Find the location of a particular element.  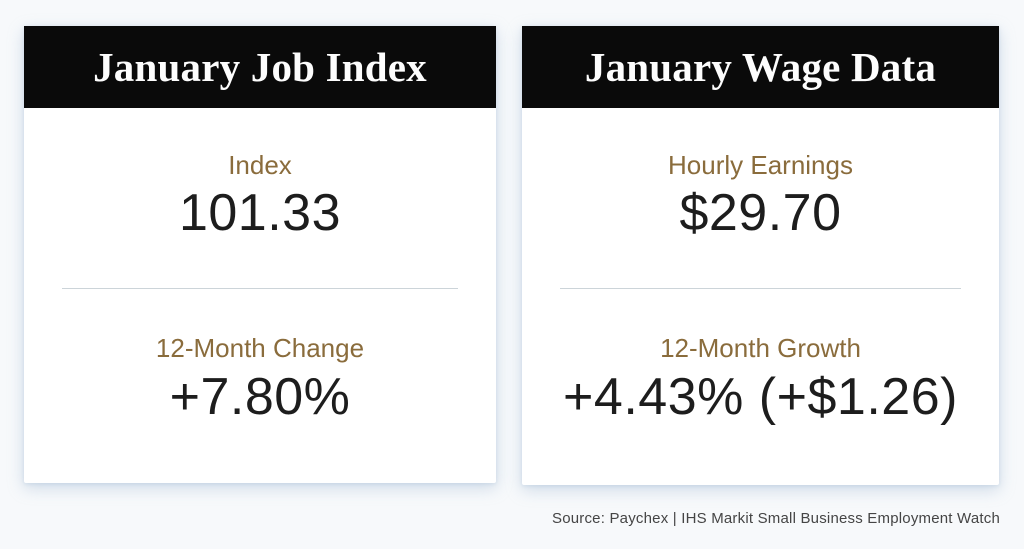

wage-data-card-header: January Wage Data is located at coordinates (760, 67).